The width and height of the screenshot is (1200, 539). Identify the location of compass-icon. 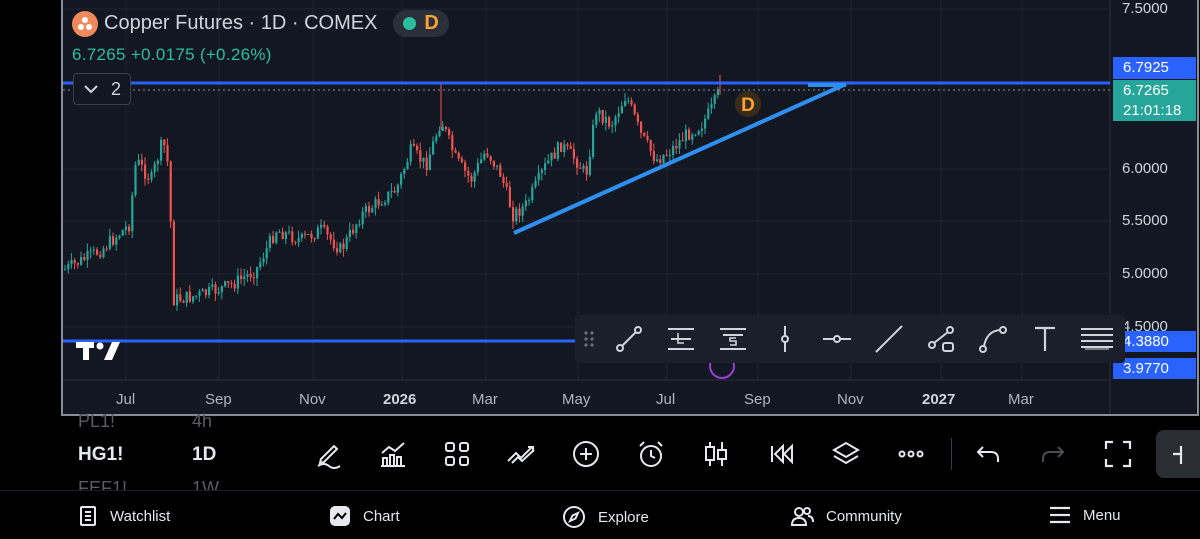
(574, 517).